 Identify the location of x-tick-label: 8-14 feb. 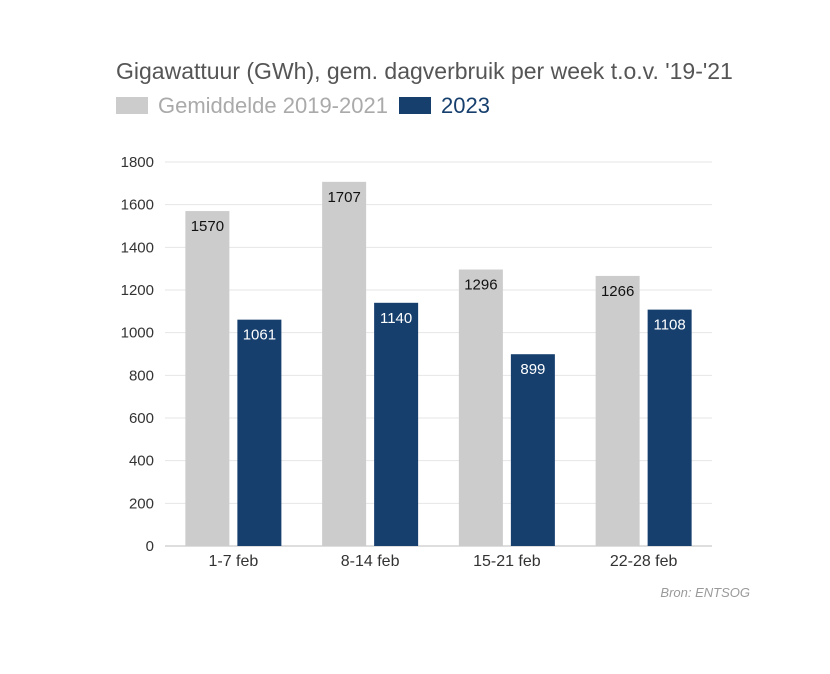
(370, 561).